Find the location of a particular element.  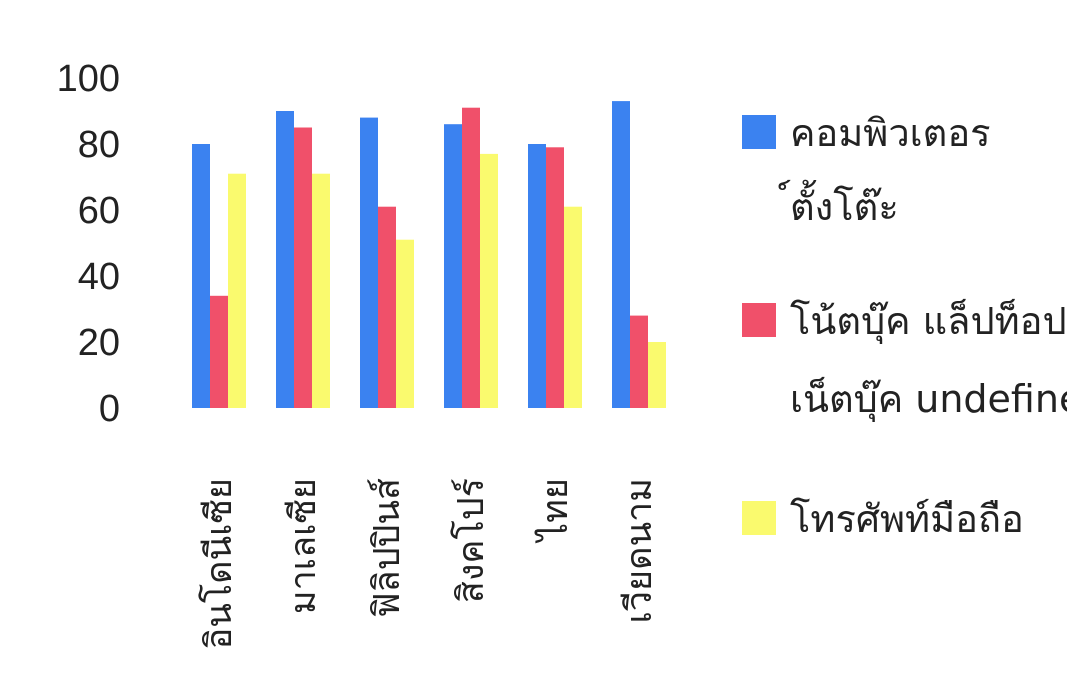

y-axis: 0 20 40 60 80 100 is located at coordinates (88, 244).